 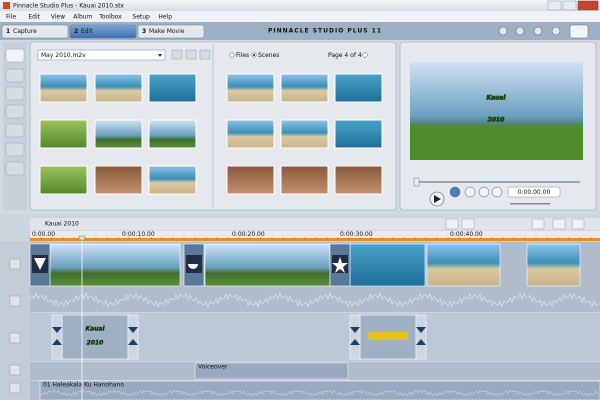 I want to click on settings-icon, so click(x=579, y=31).